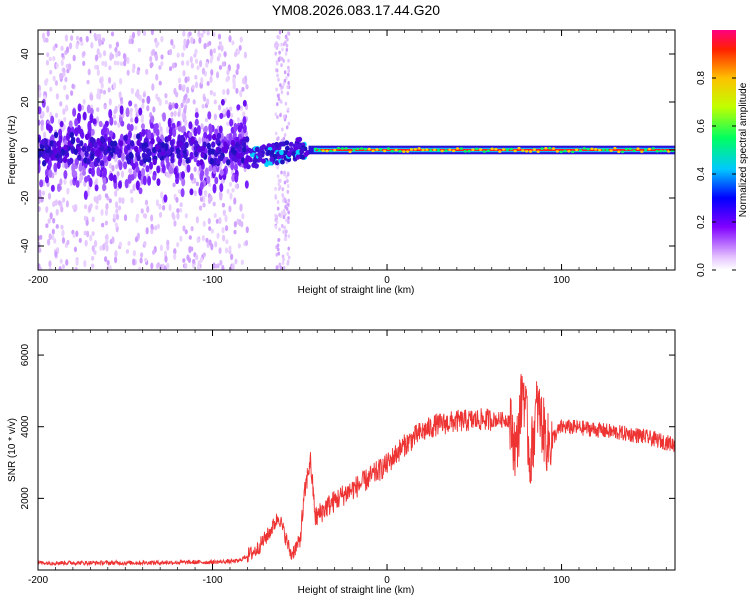  I want to click on snr-ylabel: SNR (10 * v/v), so click(12, 450).